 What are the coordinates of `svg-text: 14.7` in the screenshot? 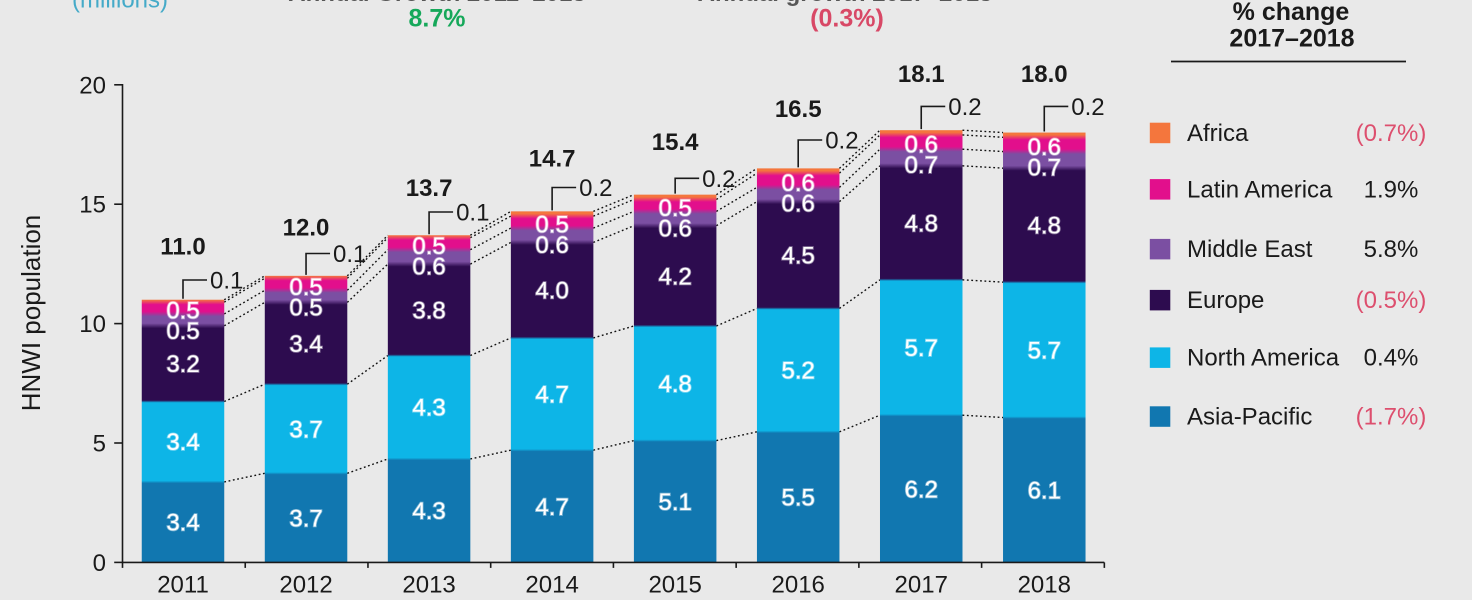 It's located at (552, 159).